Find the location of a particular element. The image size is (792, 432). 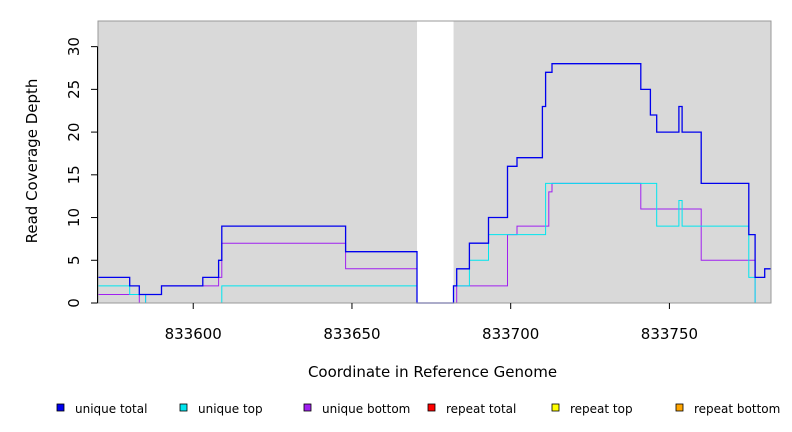

plot-gap-region is located at coordinates (435, 162).